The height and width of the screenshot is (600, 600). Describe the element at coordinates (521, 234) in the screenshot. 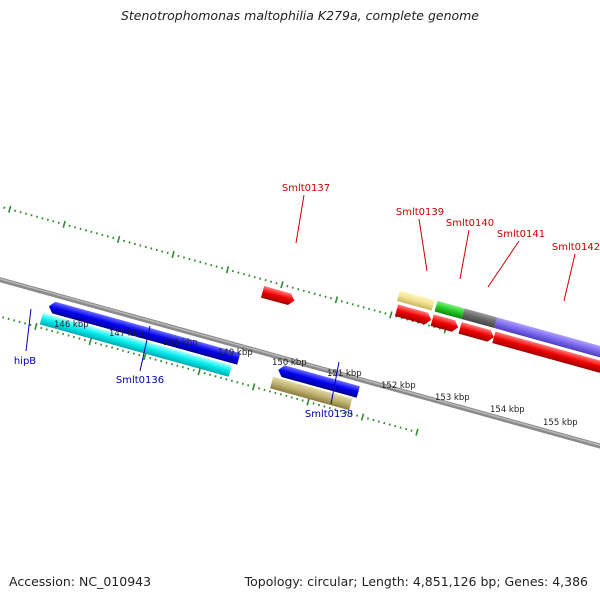

I see `gene-label-smlt0141: Smlt0141` at that location.